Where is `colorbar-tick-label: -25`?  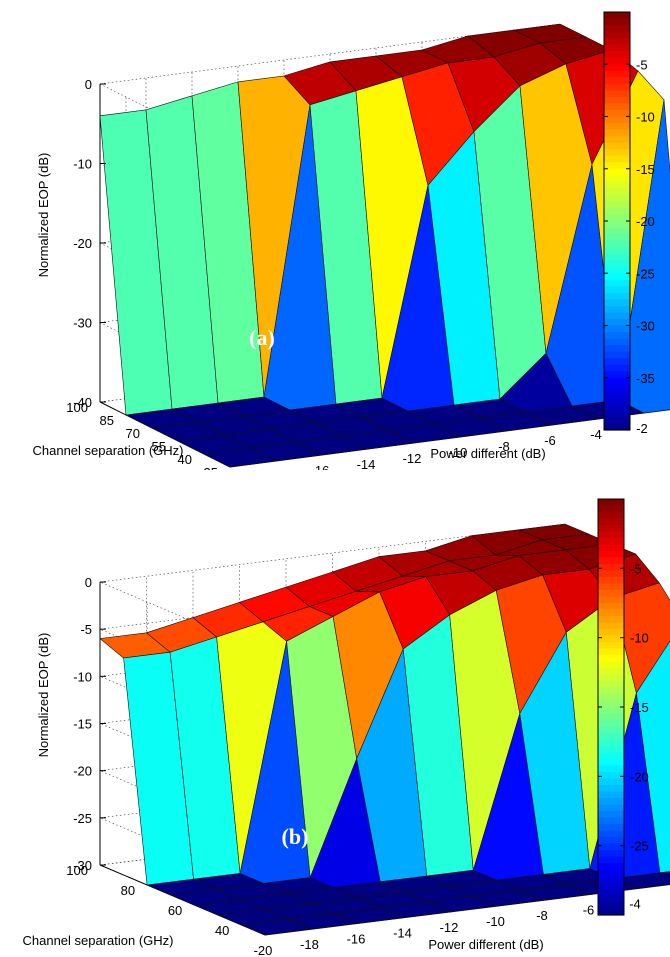 colorbar-tick-label: -25 is located at coordinates (639, 846).